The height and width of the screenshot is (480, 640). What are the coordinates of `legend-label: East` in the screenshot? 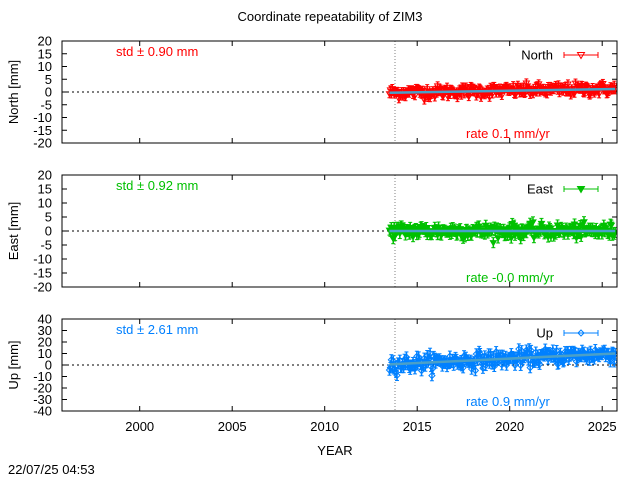 It's located at (540, 189).